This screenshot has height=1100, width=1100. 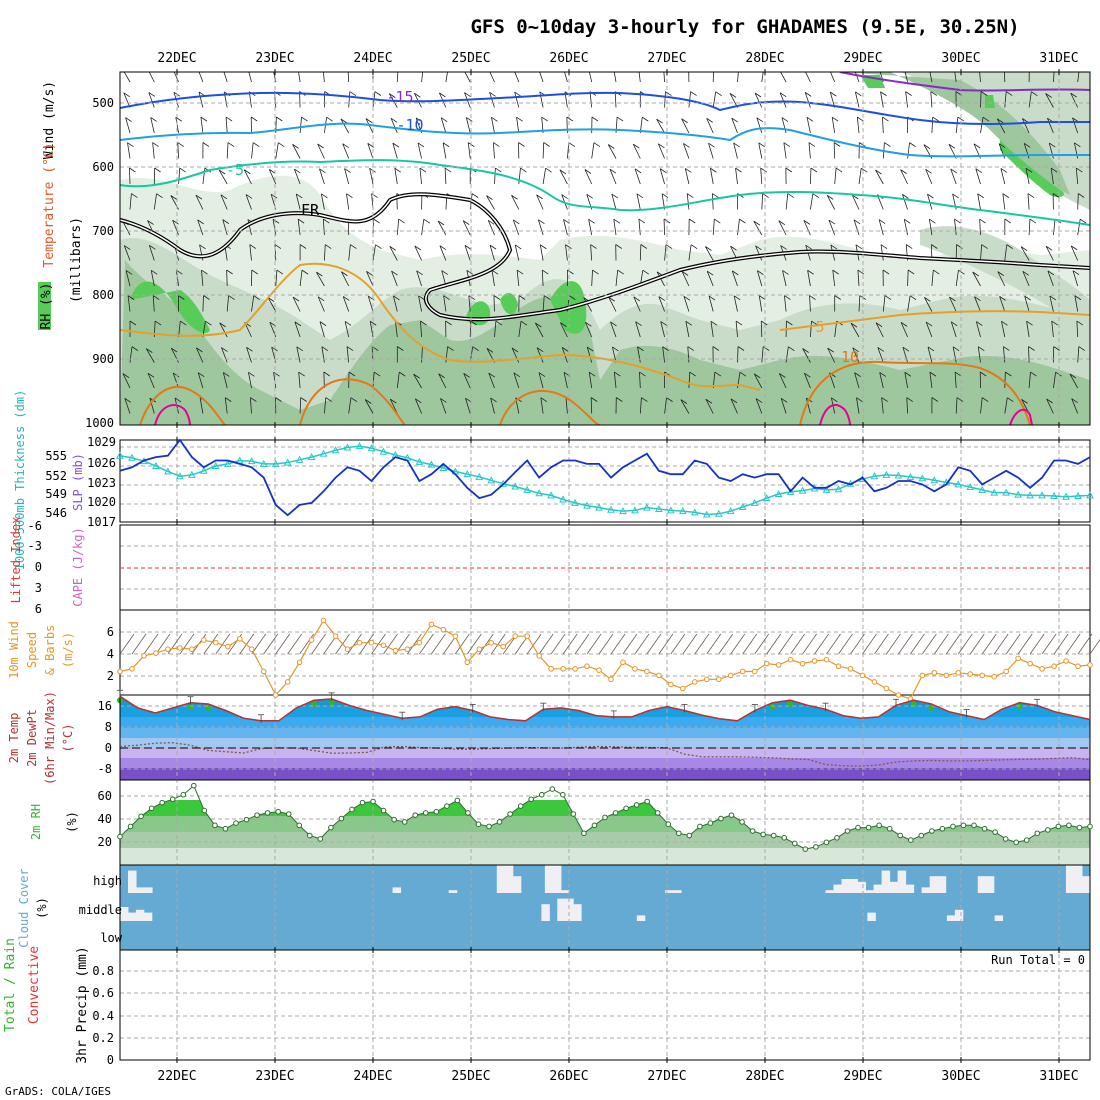 What do you see at coordinates (999, 918) in the screenshot?
I see `cloud-cell-middle` at bounding box center [999, 918].